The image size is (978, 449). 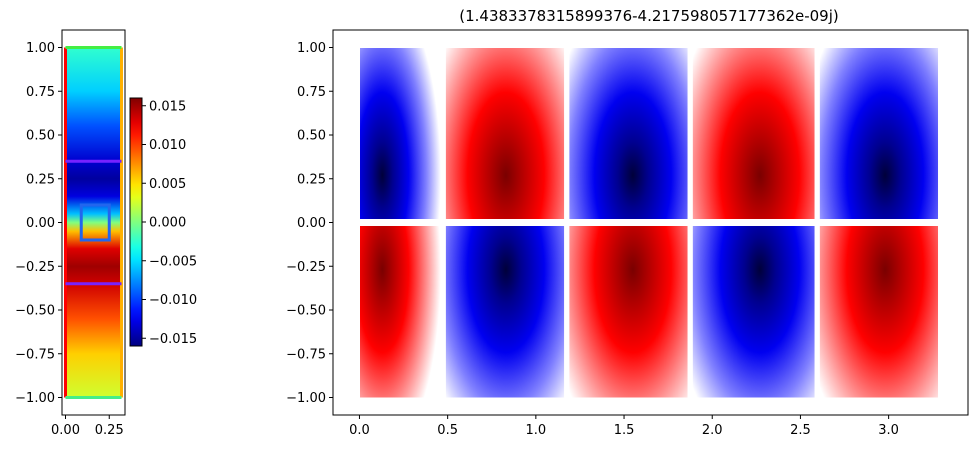 I want to click on colorbar-tick-label: 0.000, so click(x=167, y=223).